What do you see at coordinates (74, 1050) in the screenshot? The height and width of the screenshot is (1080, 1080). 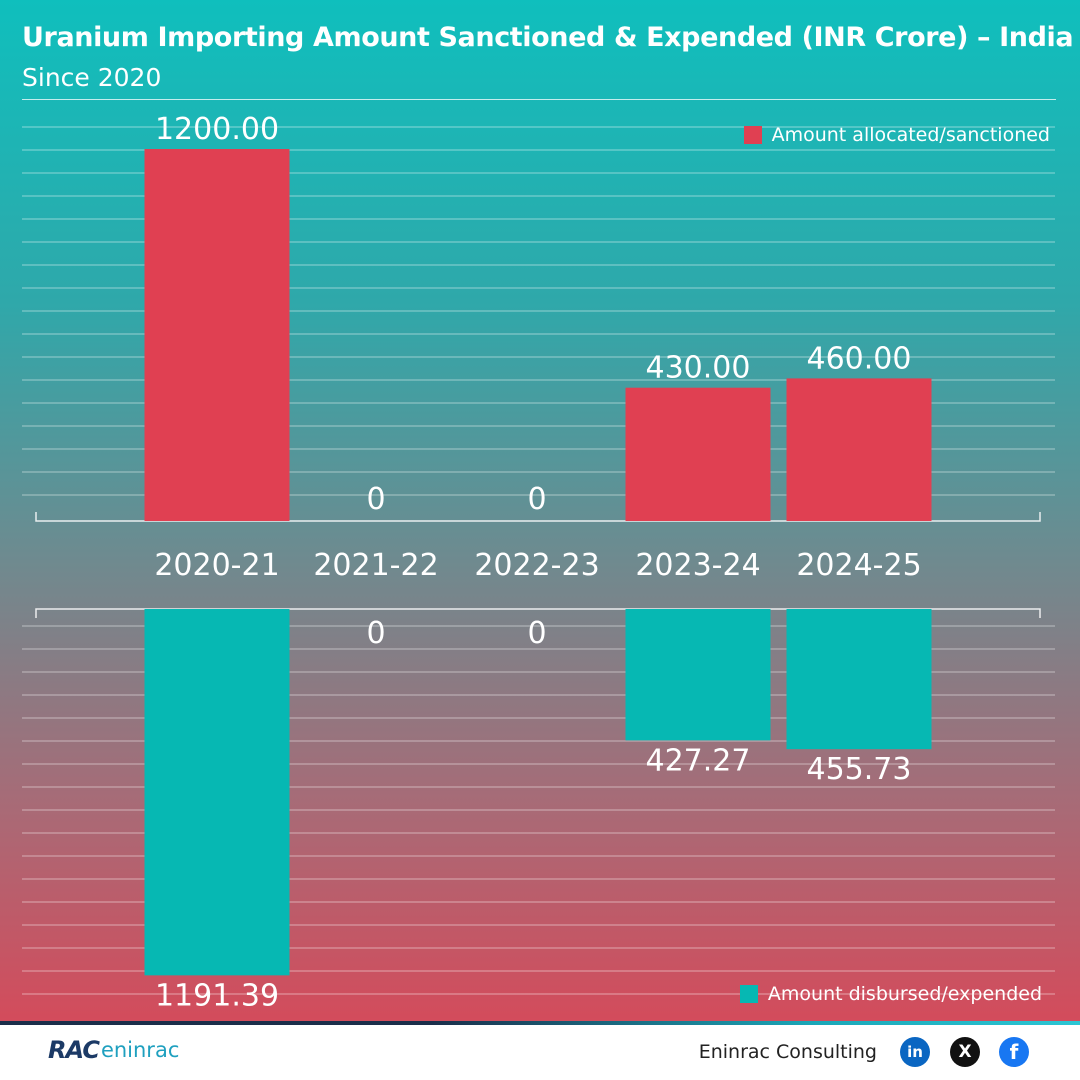 I see `logo-mark: RAC` at bounding box center [74, 1050].